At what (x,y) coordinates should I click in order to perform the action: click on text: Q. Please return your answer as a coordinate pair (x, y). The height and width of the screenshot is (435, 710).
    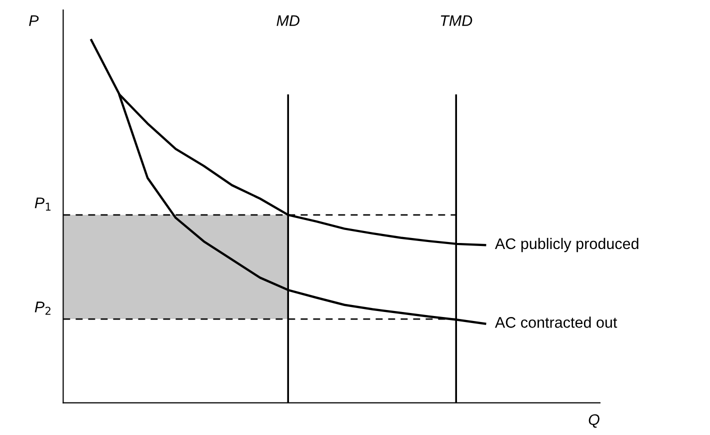
    Looking at the image, I should click on (594, 421).